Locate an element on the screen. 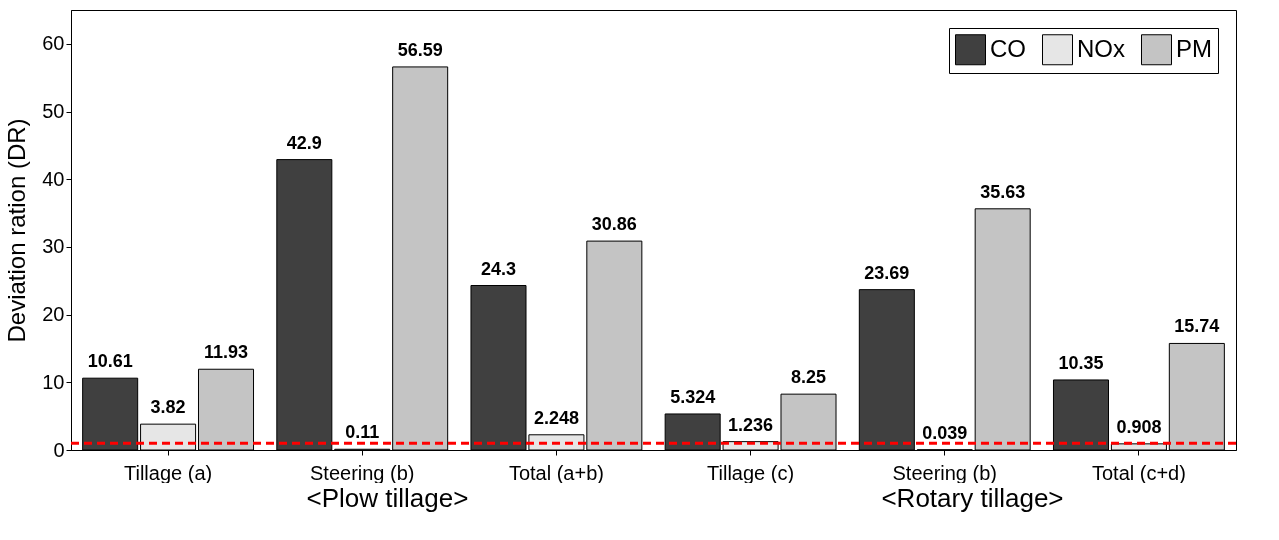  legend-label: PM is located at coordinates (1194, 48).